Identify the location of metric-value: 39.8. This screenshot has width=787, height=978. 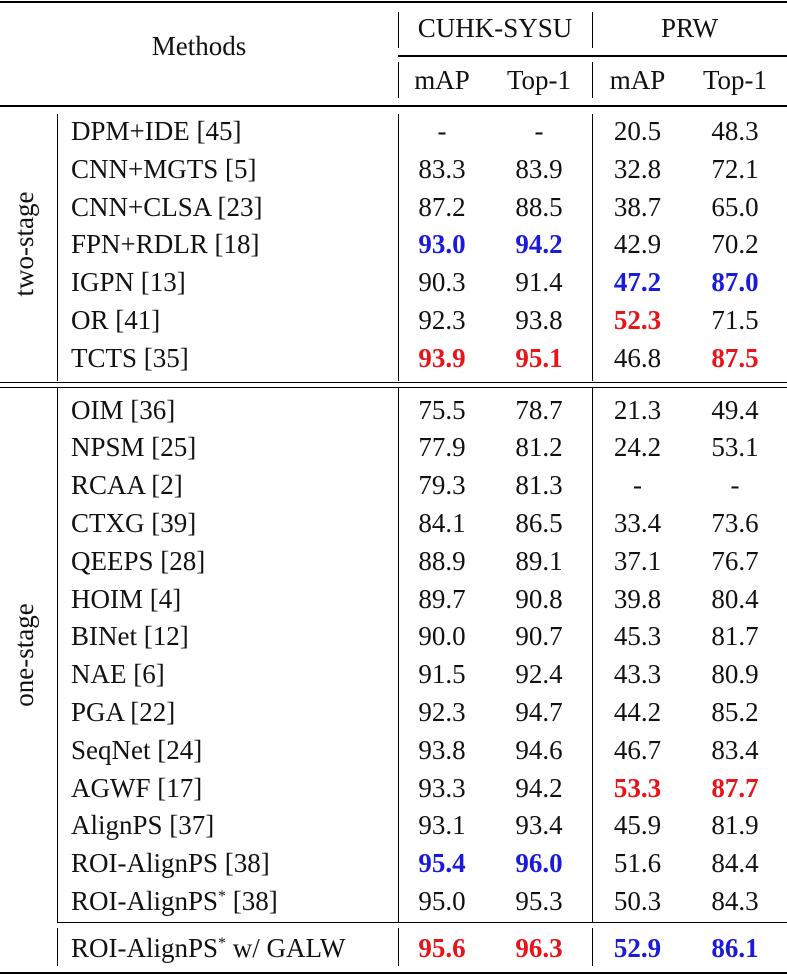
(637, 598).